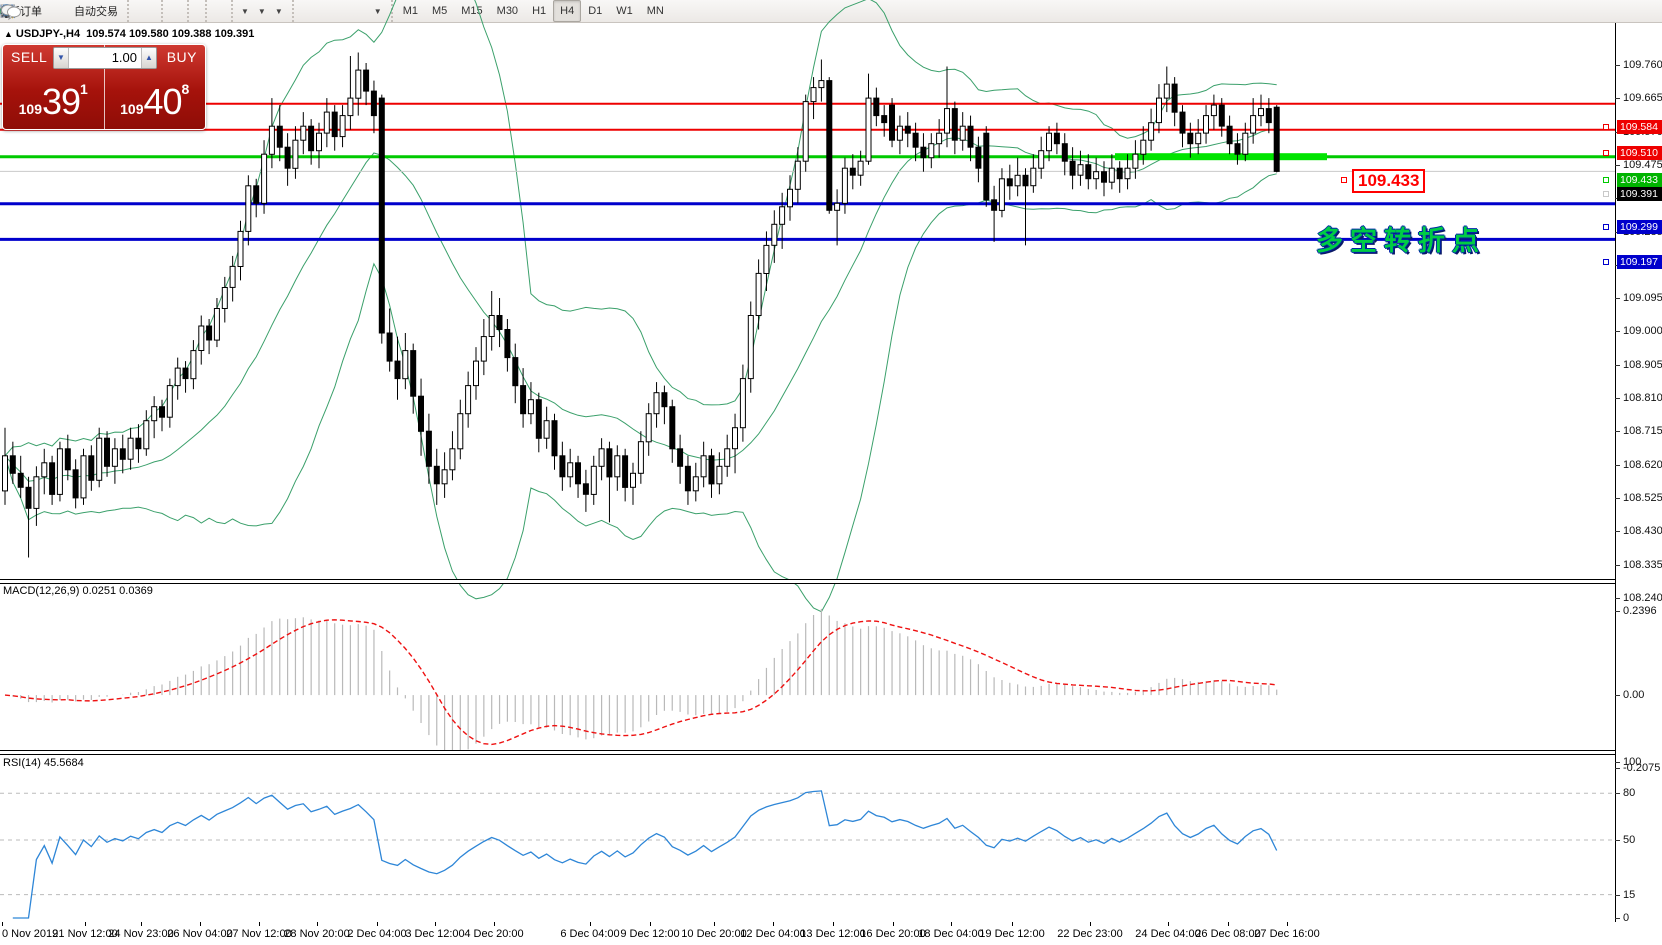 Image resolution: width=1662 pixels, height=945 pixels. Describe the element at coordinates (1642, 331) in the screenshot. I see `price-tick-label: 109.000` at that location.